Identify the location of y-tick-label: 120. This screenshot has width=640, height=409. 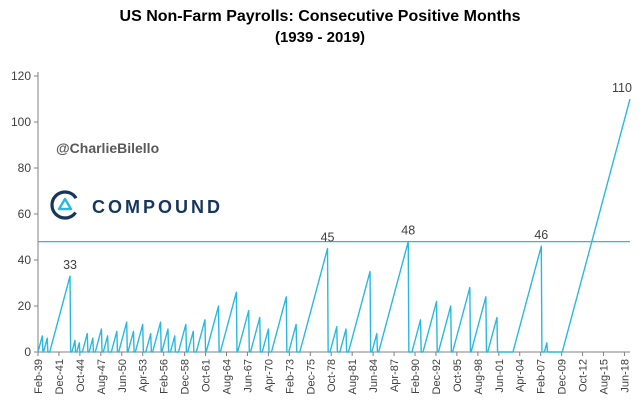
(21, 76).